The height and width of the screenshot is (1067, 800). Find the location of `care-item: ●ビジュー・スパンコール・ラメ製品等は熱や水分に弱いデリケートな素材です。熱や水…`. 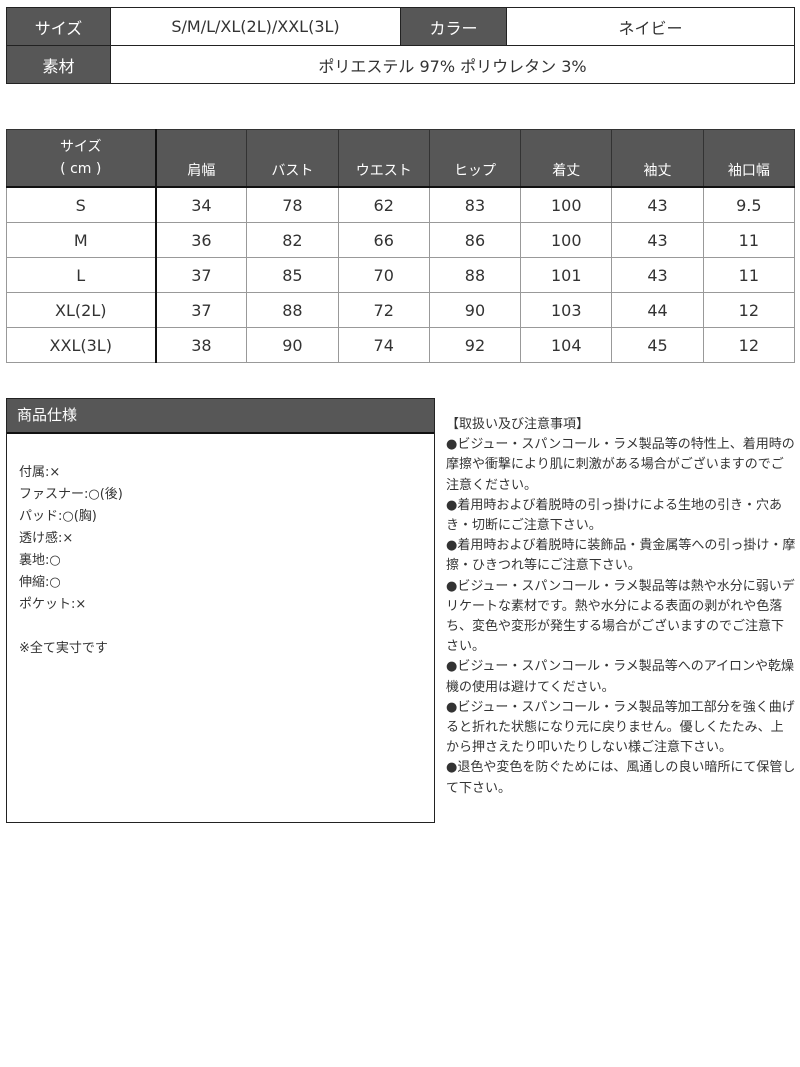

care-item: ●ビジュー・スパンコール・ラメ製品等は熱や水分に弱いデリケートな素材です。熱や水… is located at coordinates (620, 616).